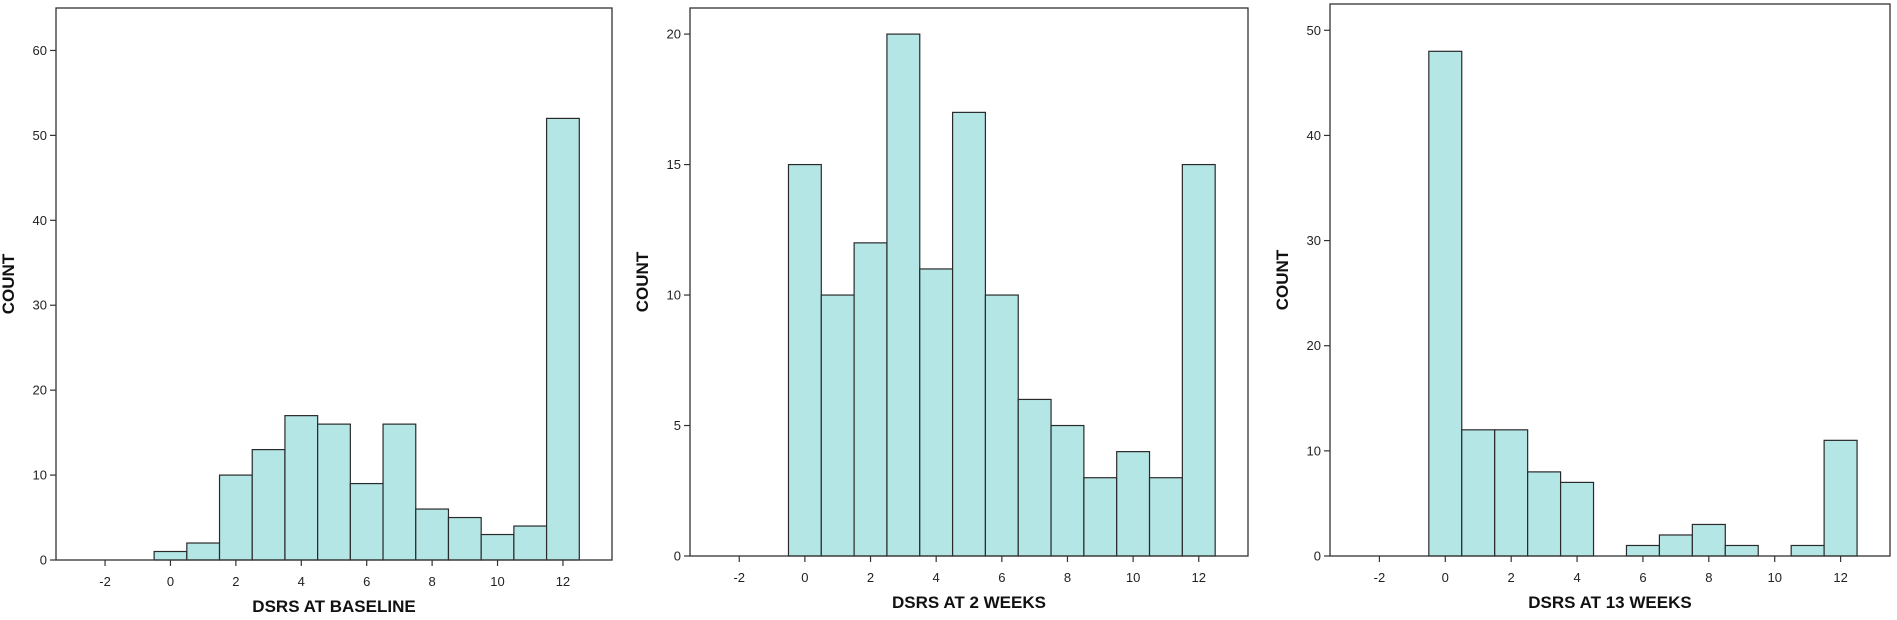  What do you see at coordinates (1609, 602) in the screenshot?
I see `x-axis-title: DSRS AT 13 WEEKS` at bounding box center [1609, 602].